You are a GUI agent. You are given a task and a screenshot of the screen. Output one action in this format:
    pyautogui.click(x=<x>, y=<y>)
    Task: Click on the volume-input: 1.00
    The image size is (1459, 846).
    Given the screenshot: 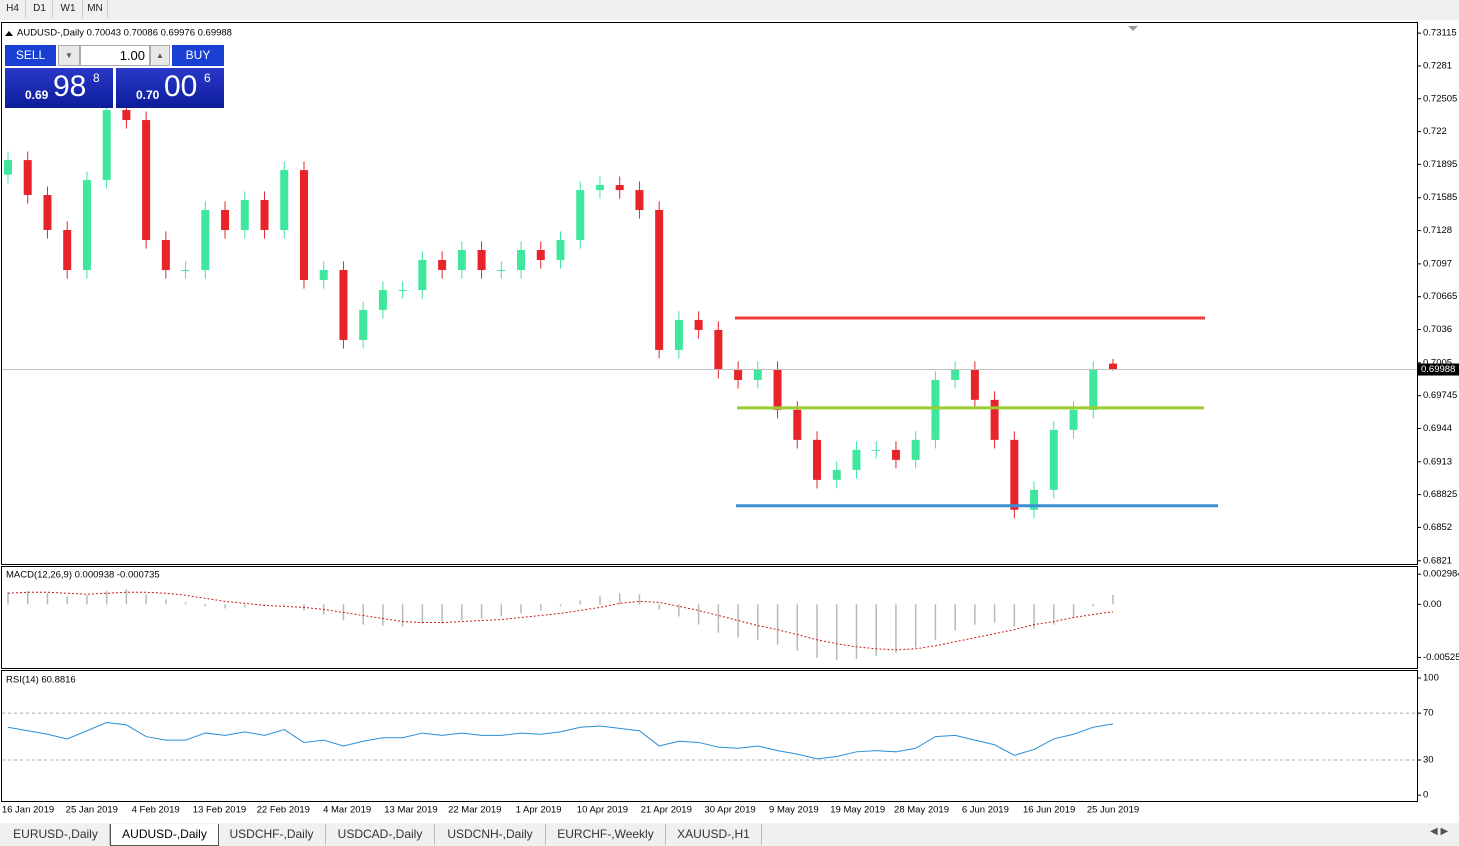 What is the action you would take?
    pyautogui.click(x=115, y=55)
    